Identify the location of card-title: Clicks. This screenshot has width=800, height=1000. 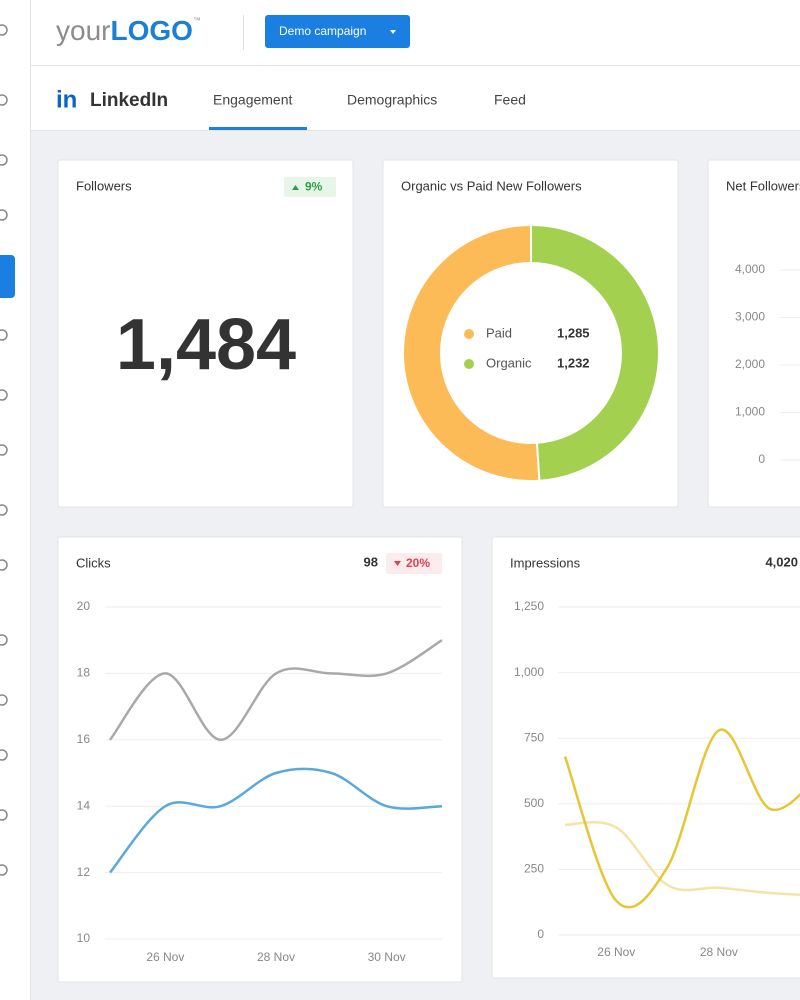
(93, 562).